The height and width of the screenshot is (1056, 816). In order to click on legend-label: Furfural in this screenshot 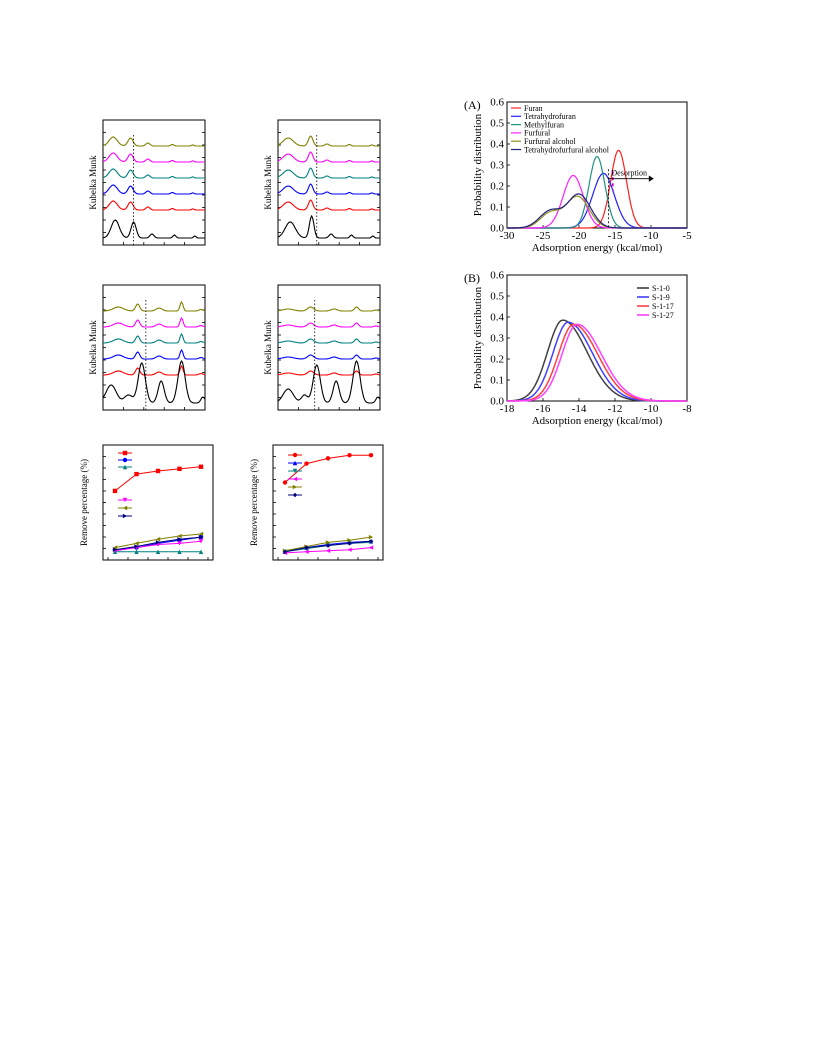, I will do `click(537, 133)`.